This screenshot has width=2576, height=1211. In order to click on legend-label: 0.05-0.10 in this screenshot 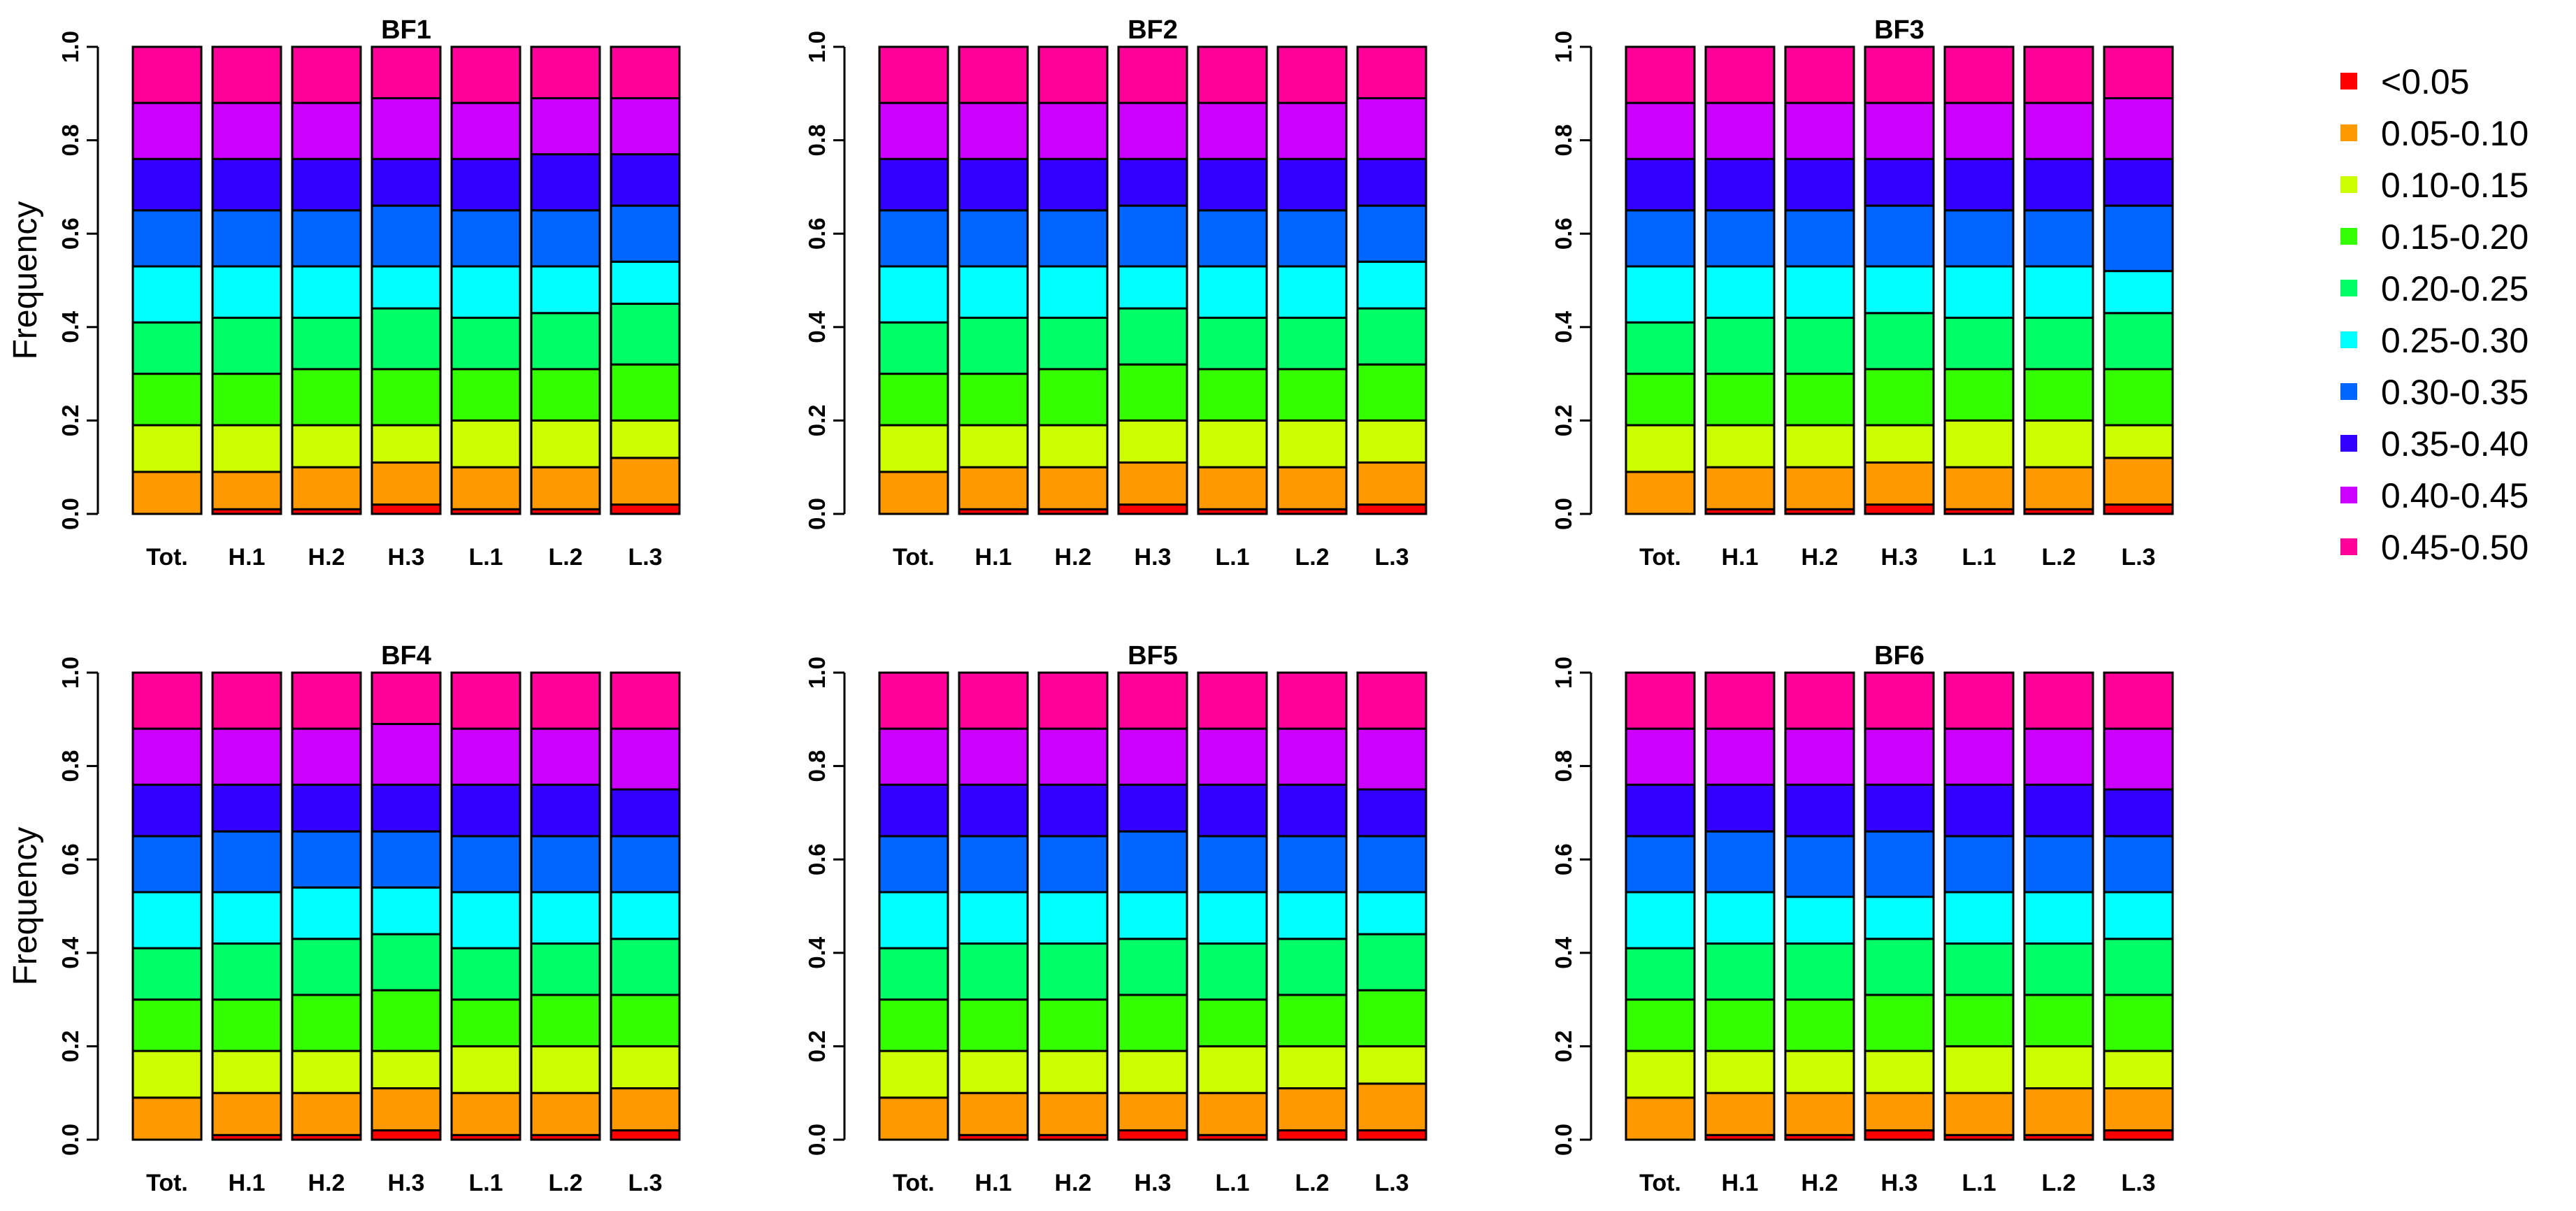, I will do `click(2454, 134)`.